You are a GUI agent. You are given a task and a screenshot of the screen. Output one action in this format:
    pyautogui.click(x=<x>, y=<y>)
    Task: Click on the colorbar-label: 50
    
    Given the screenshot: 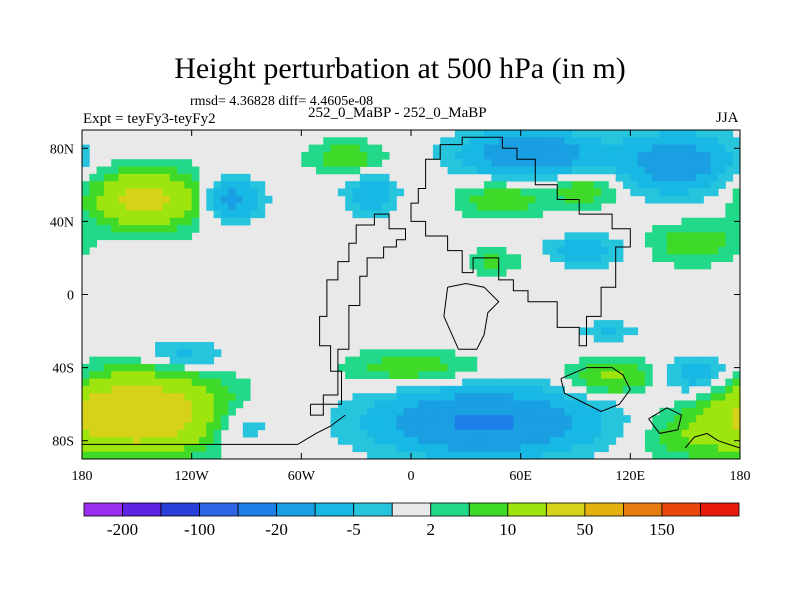 What is the action you would take?
    pyautogui.click(x=584, y=529)
    